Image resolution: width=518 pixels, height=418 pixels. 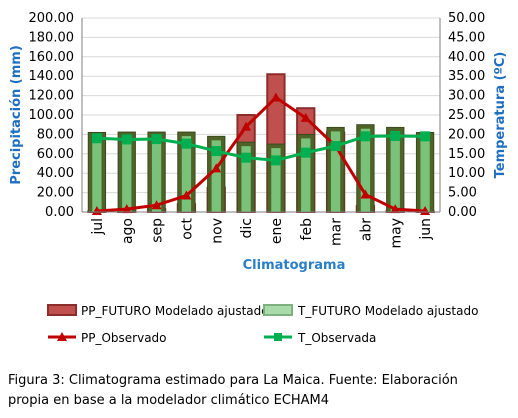 I want to click on left-tick-label: 140.00, so click(x=52, y=76).